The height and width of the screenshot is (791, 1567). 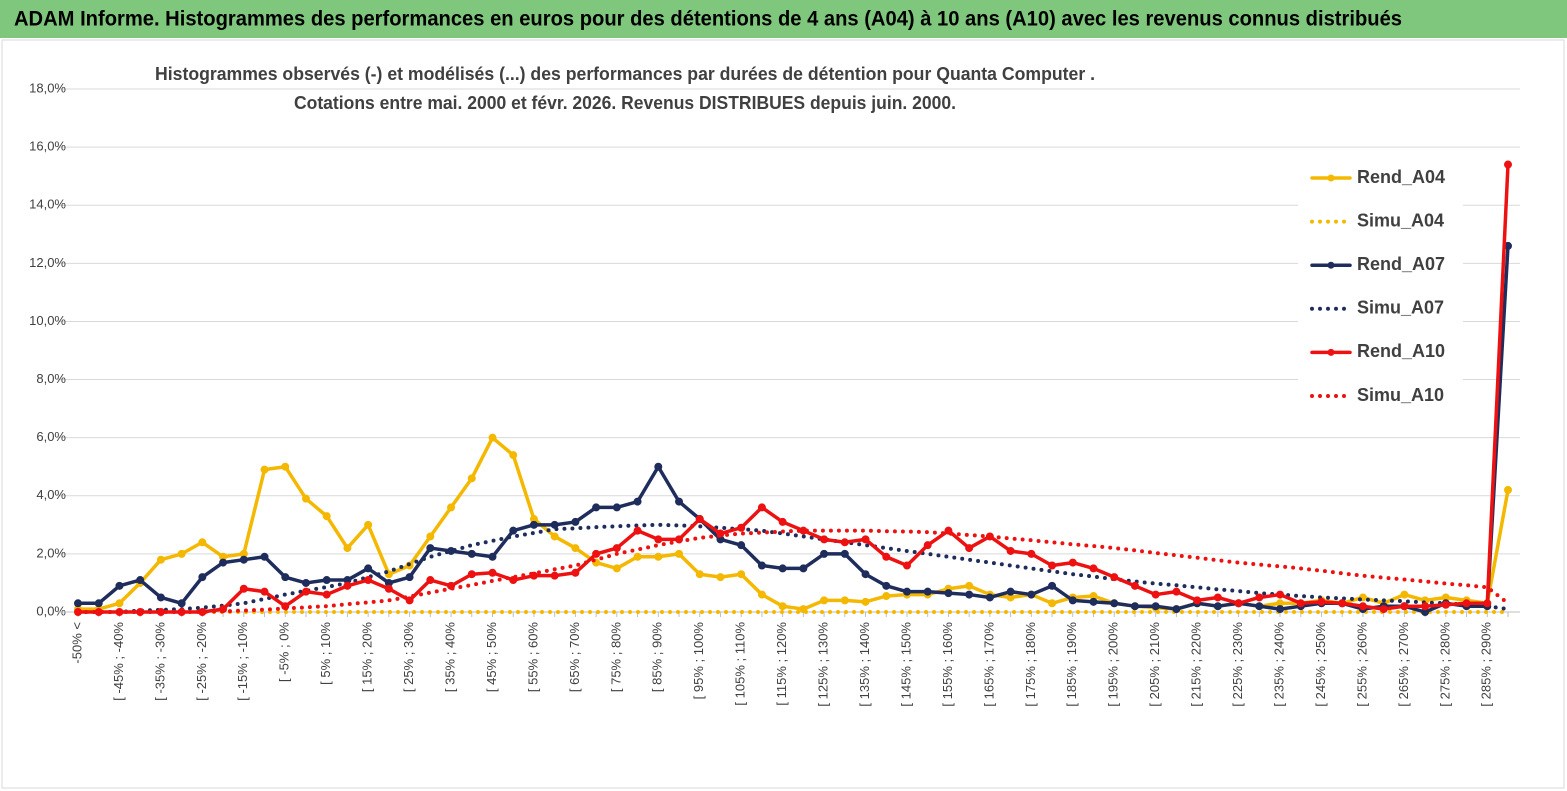 I want to click on legend-label: Simu_A10, so click(x=1400, y=395).